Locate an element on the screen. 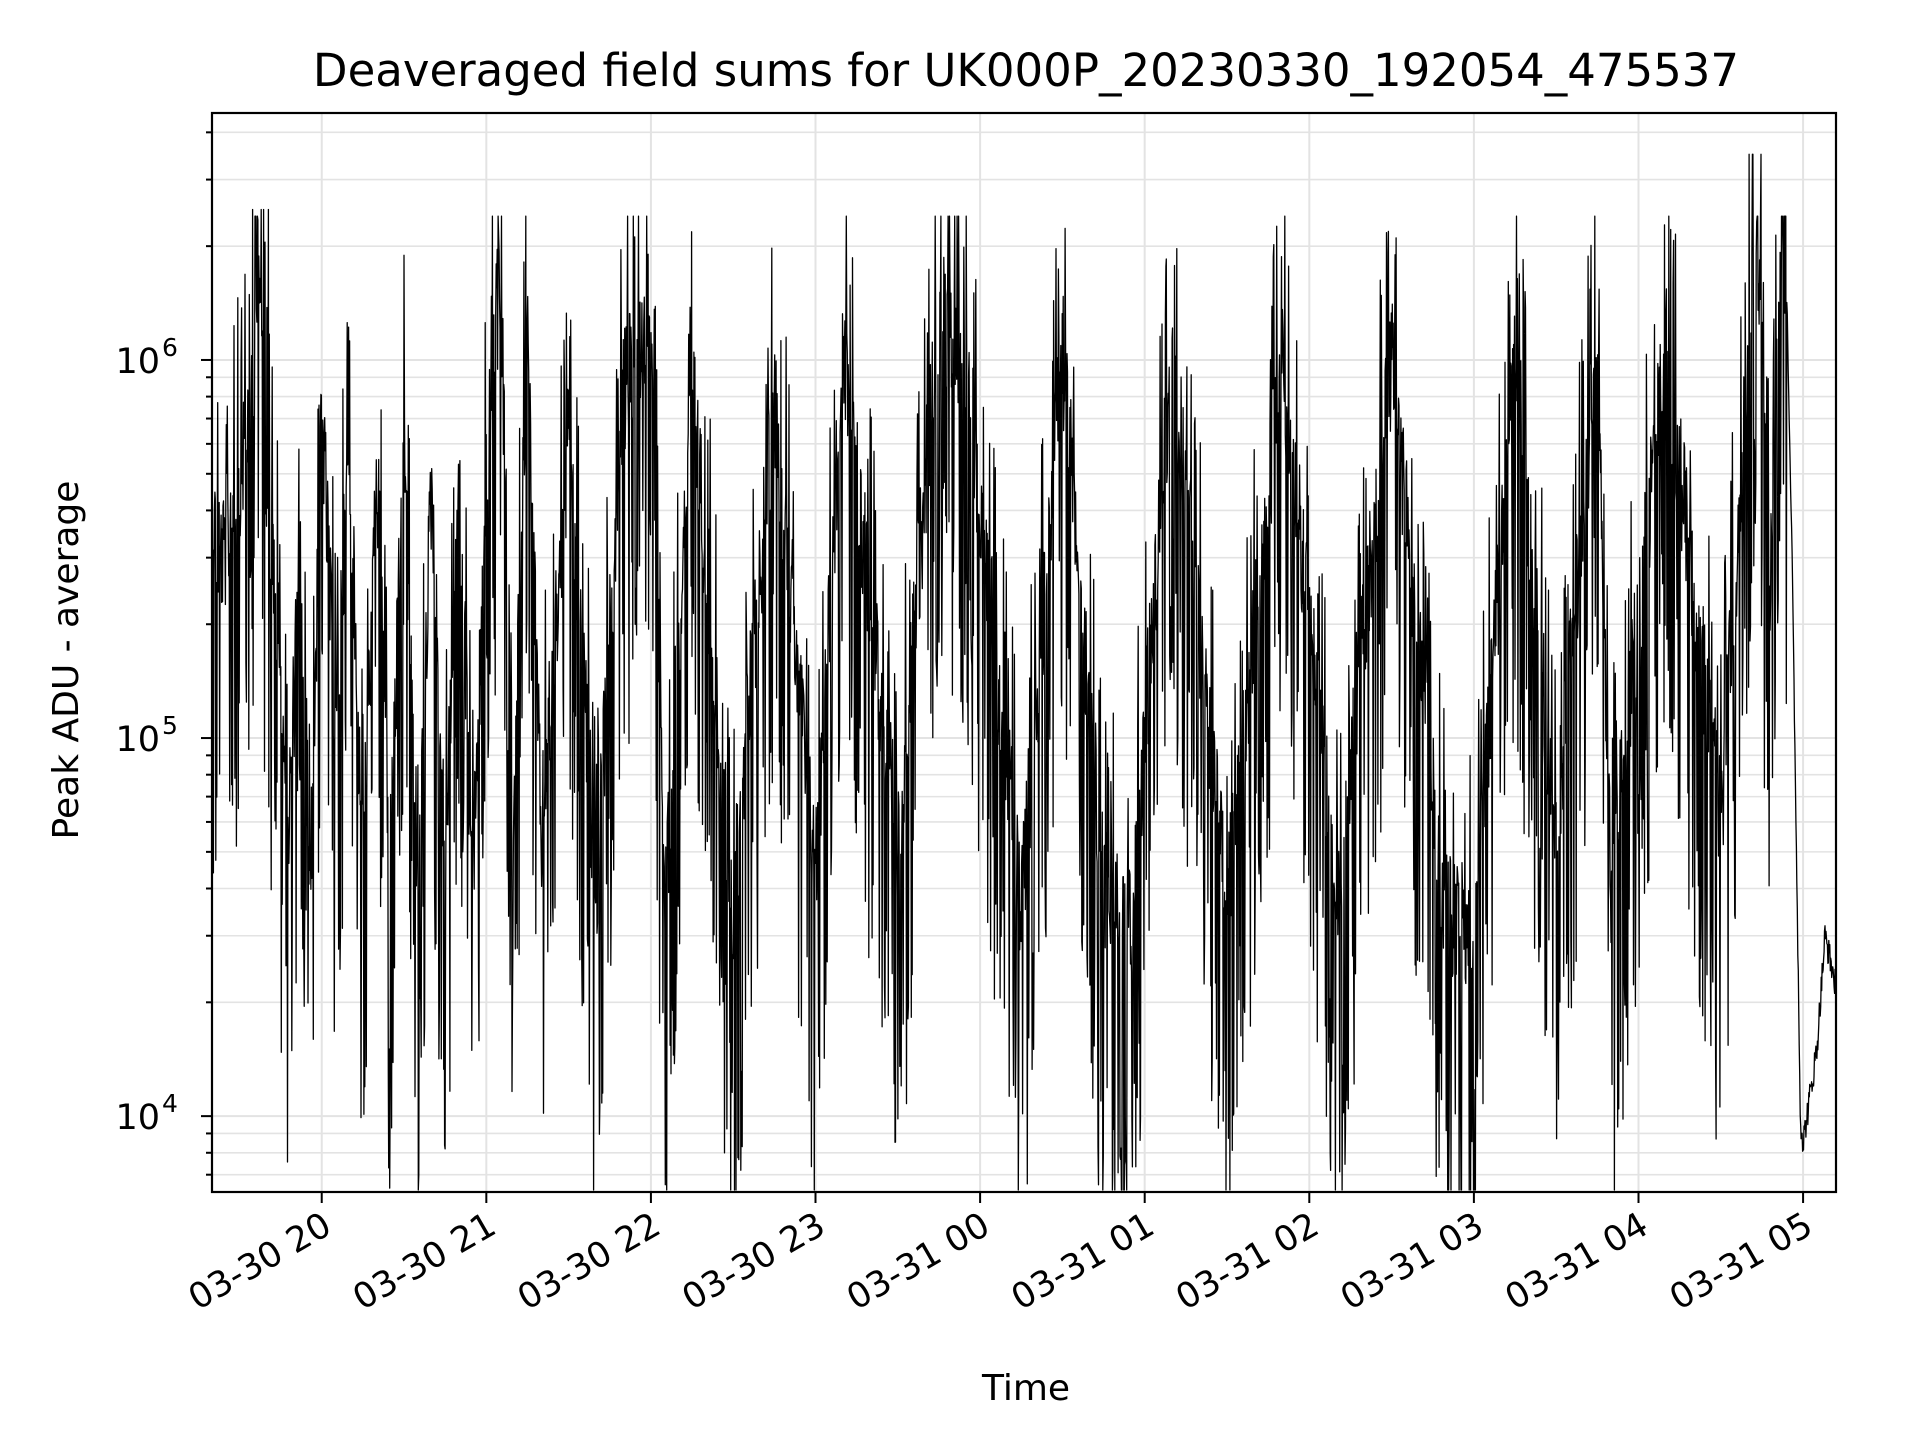 This screenshot has height=1440, width=1920. x-axis-label: Time is located at coordinates (1025, 1388).